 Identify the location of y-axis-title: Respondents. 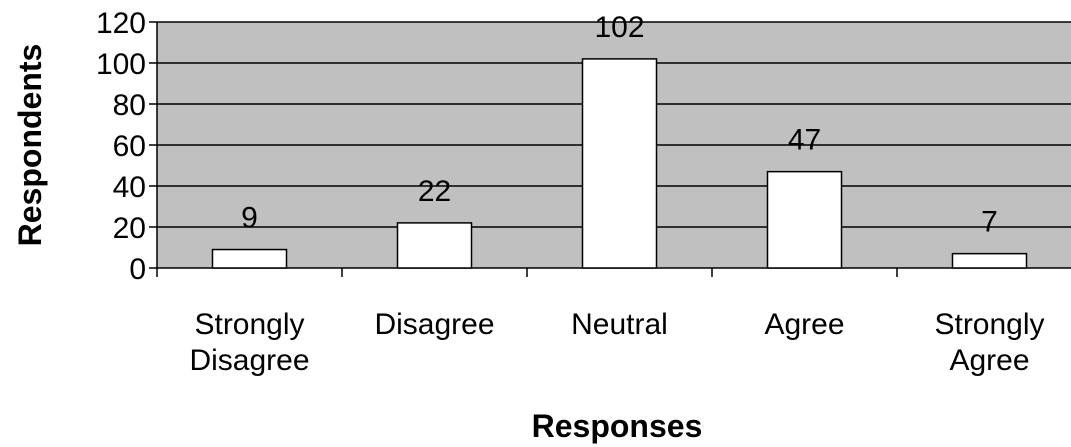
(30, 145).